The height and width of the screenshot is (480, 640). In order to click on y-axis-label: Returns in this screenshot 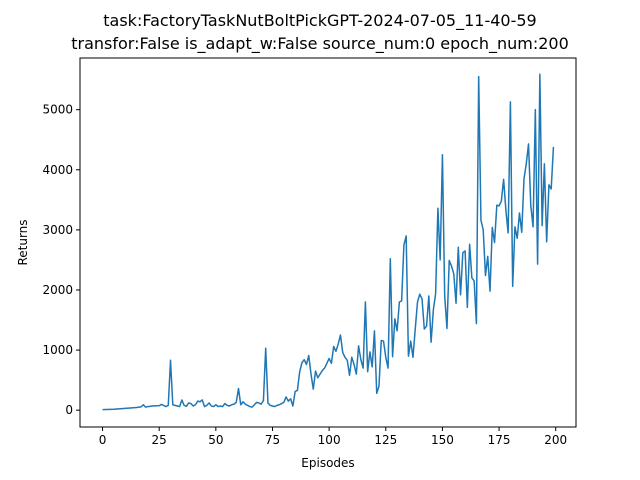, I will do `click(23, 242)`.